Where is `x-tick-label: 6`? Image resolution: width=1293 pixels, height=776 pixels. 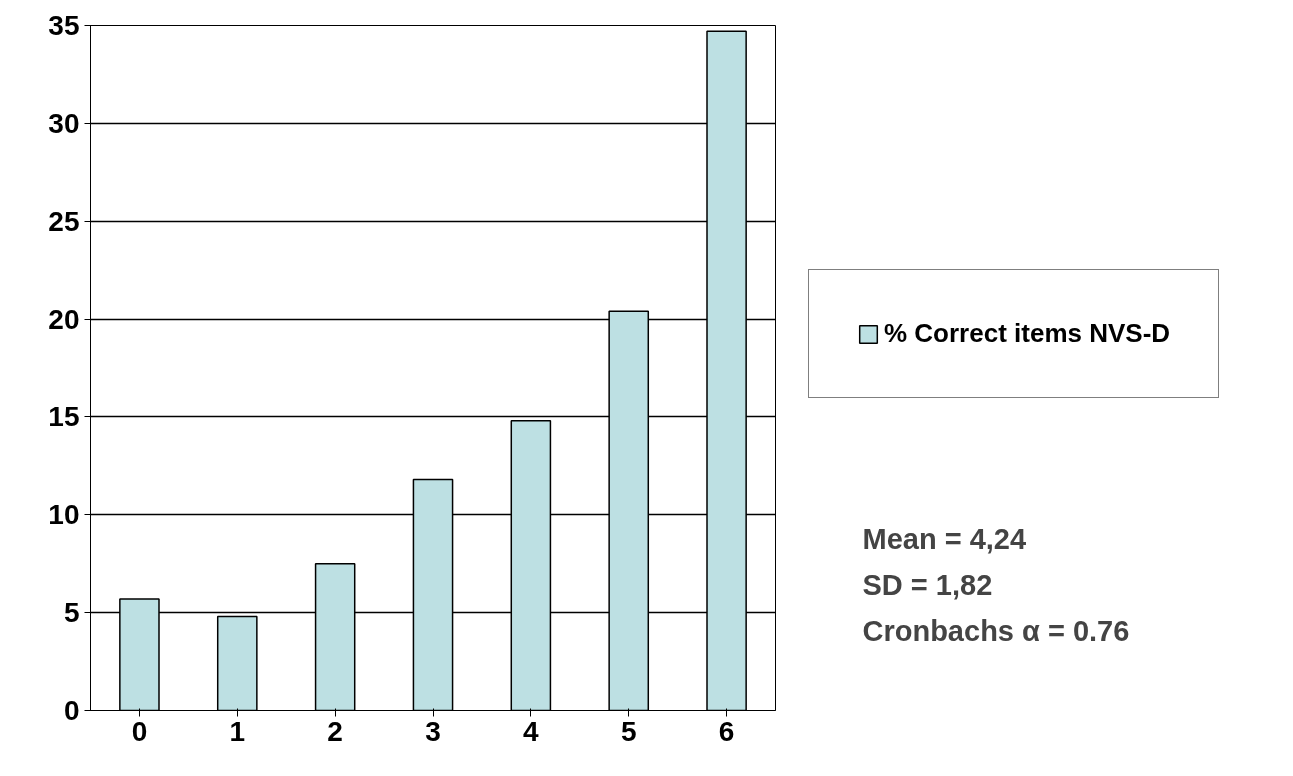
x-tick-label: 6 is located at coordinates (726, 731).